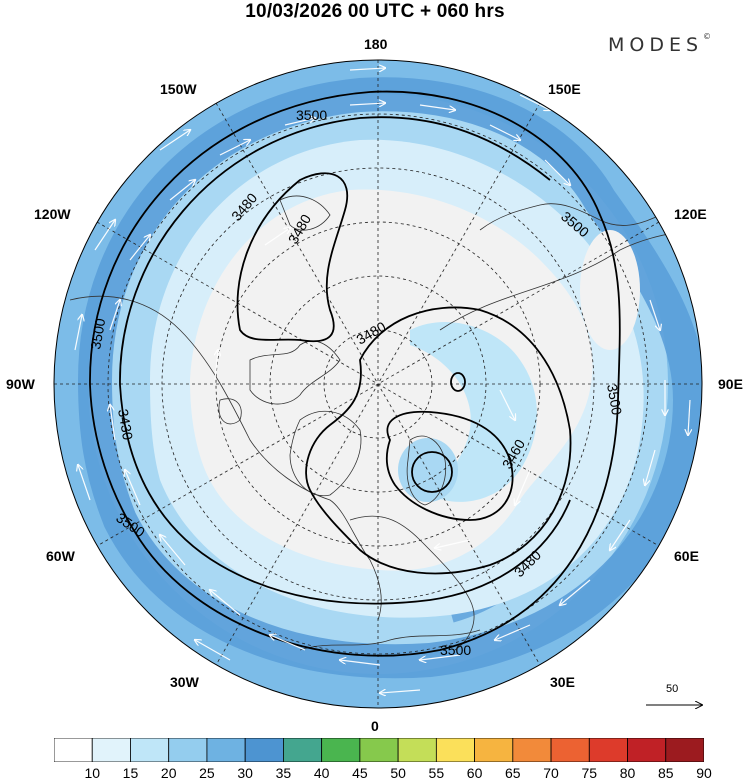 This screenshot has height=782, width=750. Describe the element at coordinates (686, 556) in the screenshot. I see `lon-label-60e: 60E` at that location.